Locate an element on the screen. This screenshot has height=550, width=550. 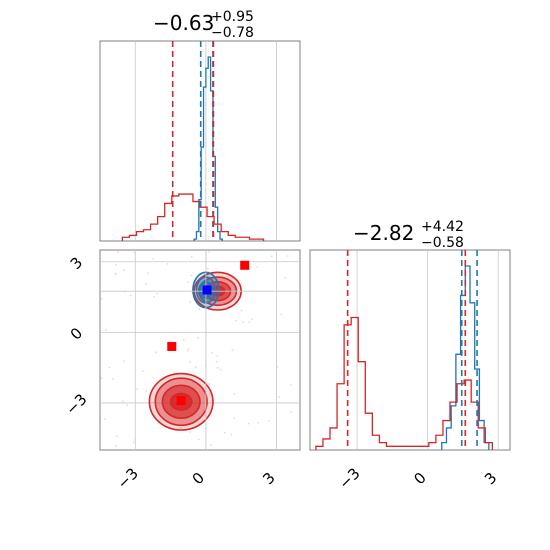
x-tick-labels-param2: −3 0 3 is located at coordinates (417, 478).